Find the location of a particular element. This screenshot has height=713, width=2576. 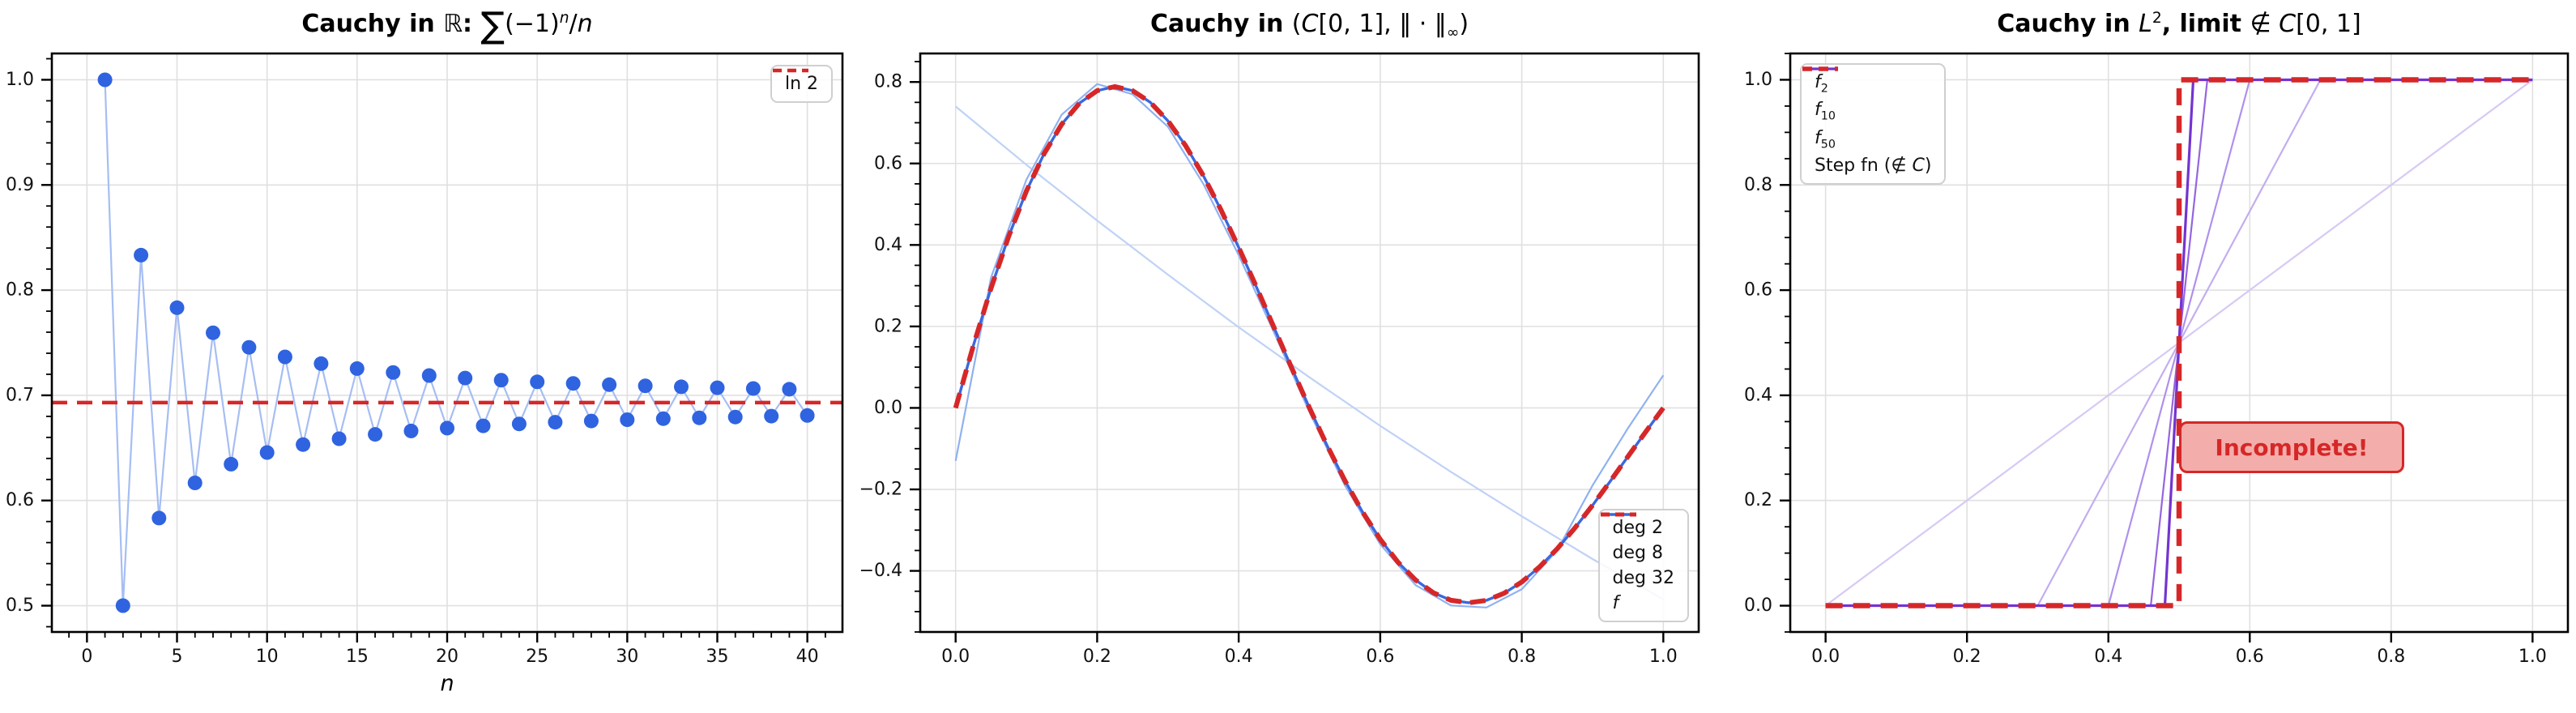

x-tick-label: 0 is located at coordinates (87, 657).